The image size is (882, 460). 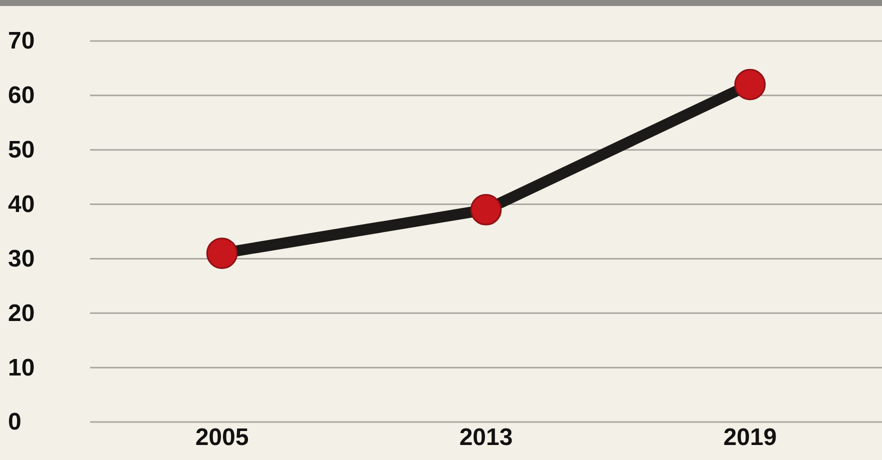 I want to click on x-tick-label: 2013, so click(x=486, y=438).